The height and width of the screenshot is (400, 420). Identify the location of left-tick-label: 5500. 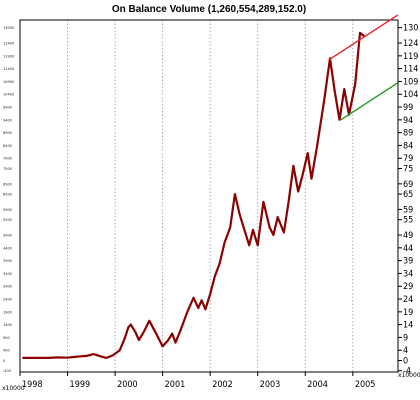
(7, 220).